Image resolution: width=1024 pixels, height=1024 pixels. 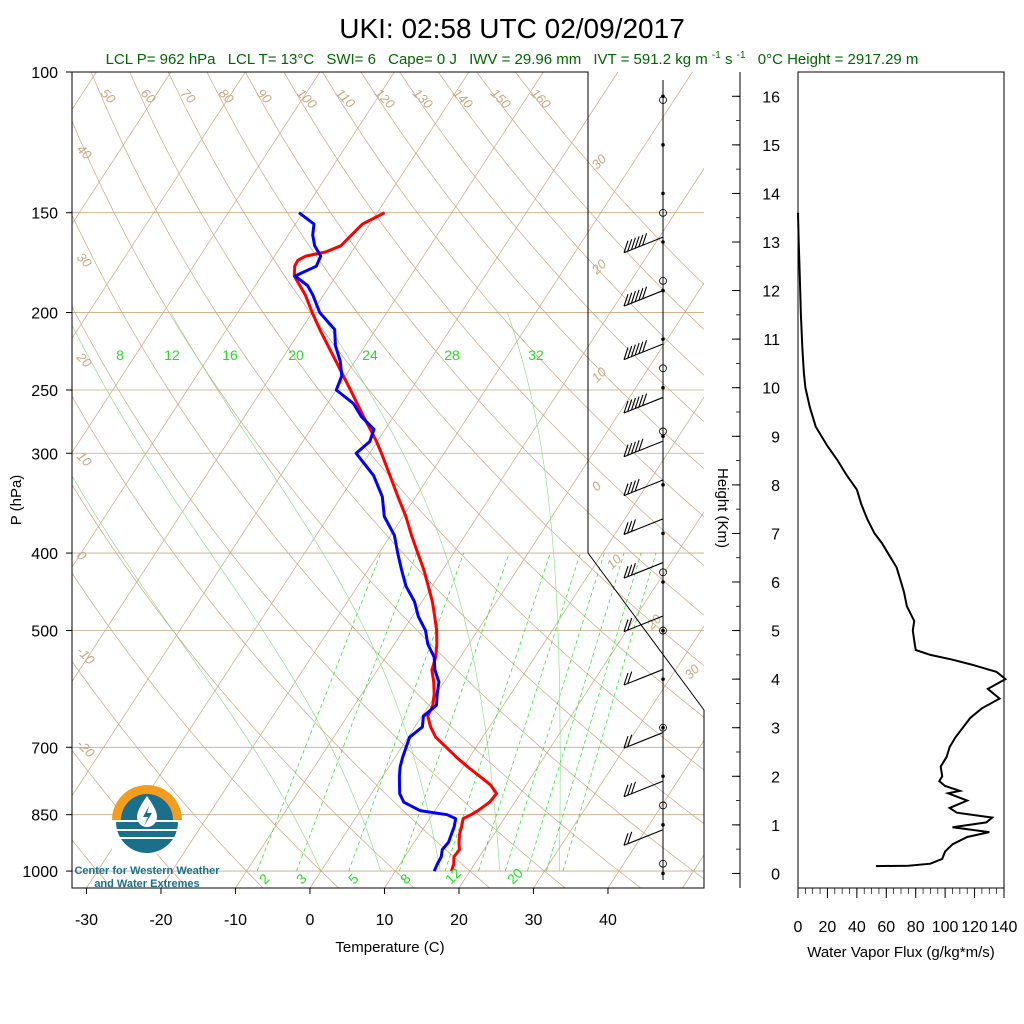 I want to click on temperature-tick-label: -20, so click(x=160, y=920).